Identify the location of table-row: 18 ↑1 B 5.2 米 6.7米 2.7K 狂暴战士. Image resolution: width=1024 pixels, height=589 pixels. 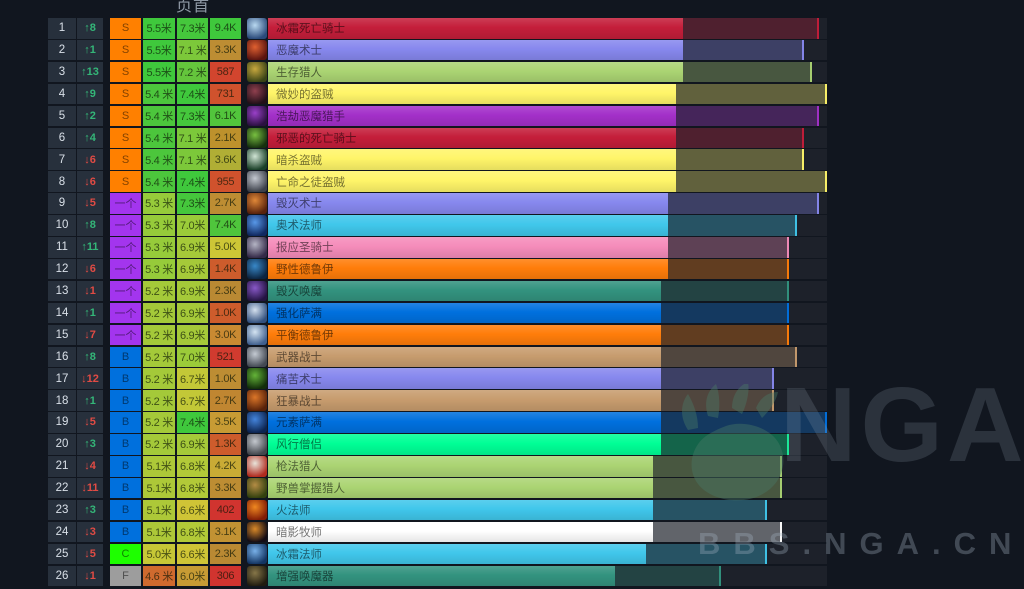
(512, 400).